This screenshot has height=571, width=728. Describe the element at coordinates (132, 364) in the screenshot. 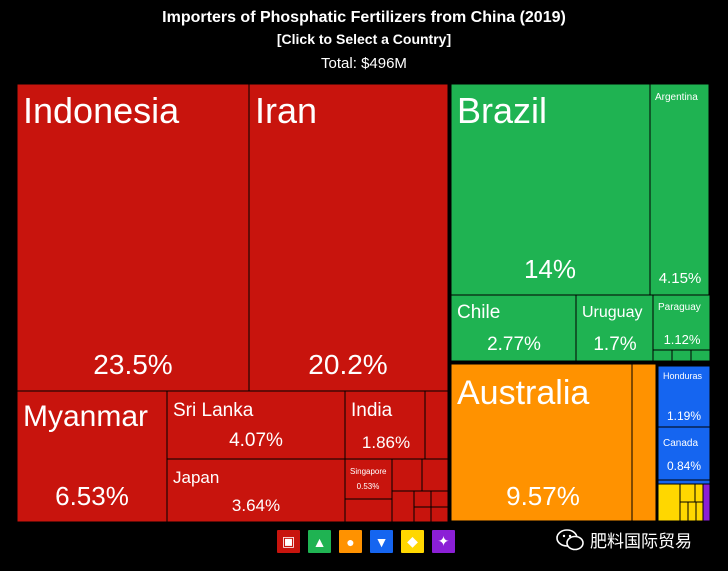

I see `tile-indonesia-share: 23.5%` at that location.